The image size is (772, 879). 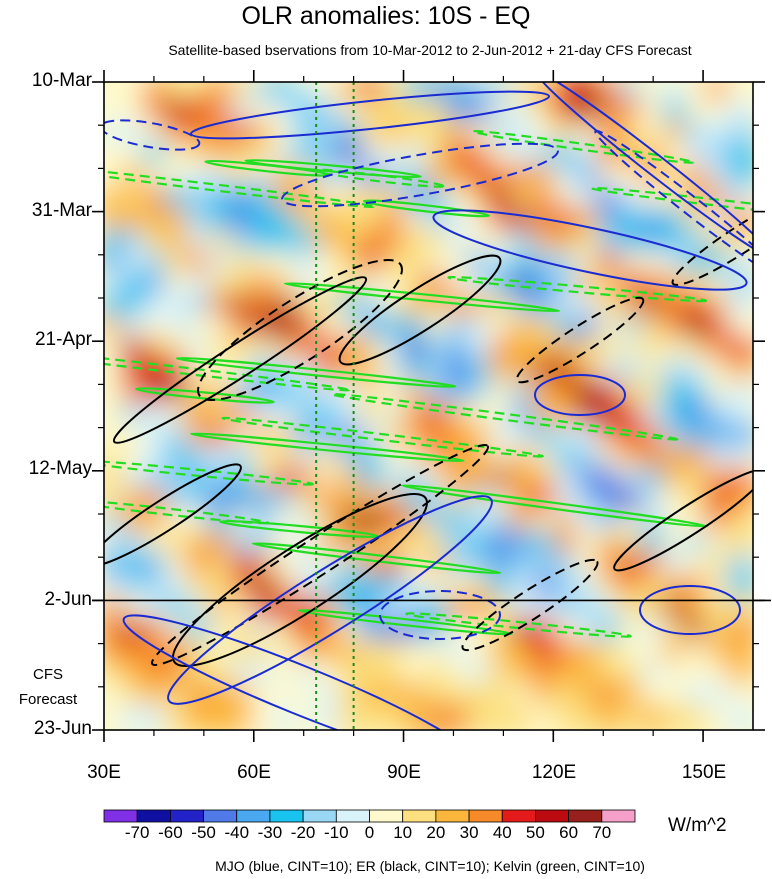 What do you see at coordinates (61, 80) in the screenshot?
I see `y-tick-label: 10-Mar` at bounding box center [61, 80].